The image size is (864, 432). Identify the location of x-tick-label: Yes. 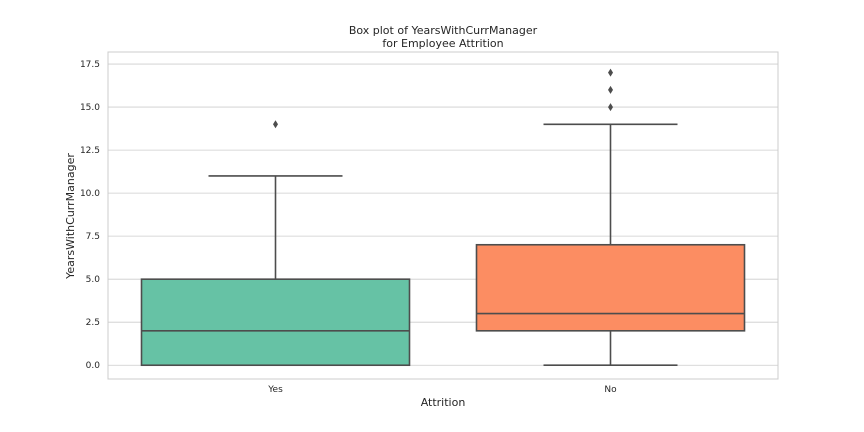
(275, 390).